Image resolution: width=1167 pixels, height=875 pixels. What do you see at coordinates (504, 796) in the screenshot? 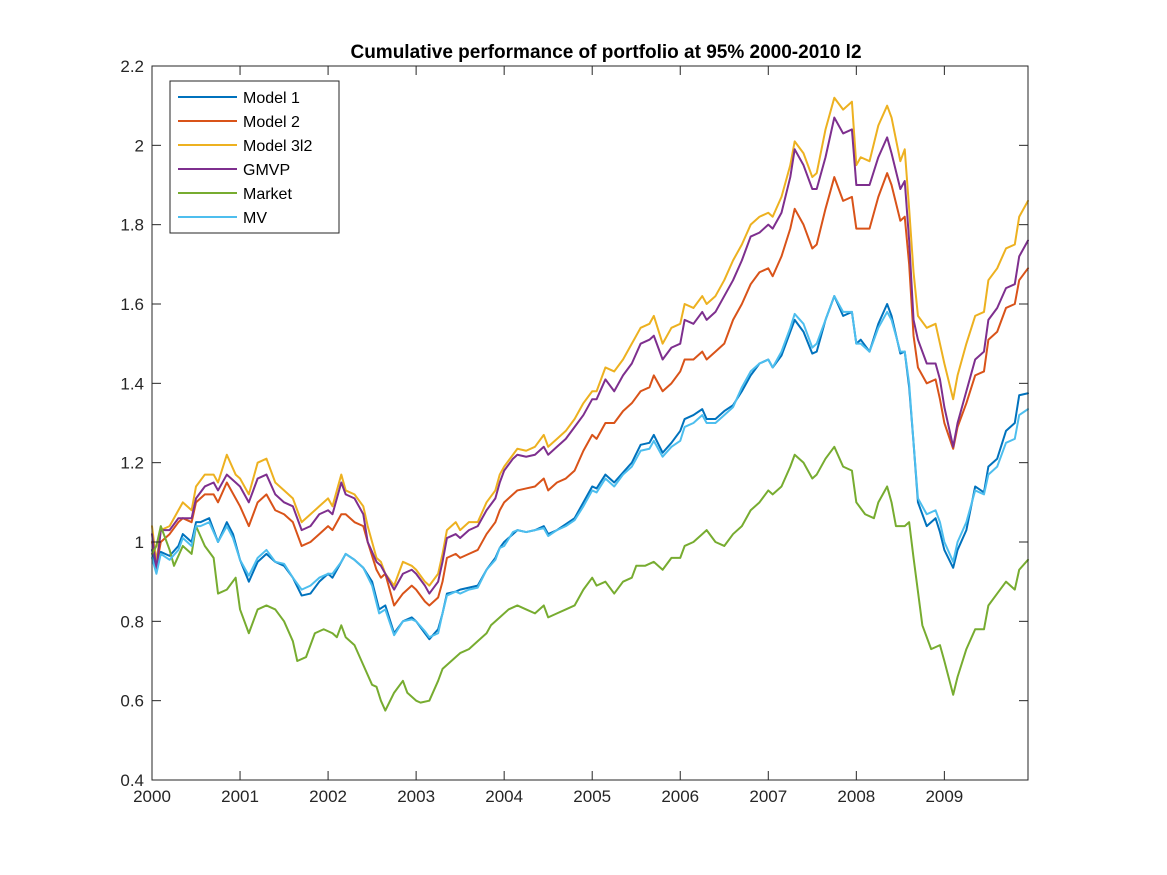
I see `x-tick-label: 2004` at bounding box center [504, 796].